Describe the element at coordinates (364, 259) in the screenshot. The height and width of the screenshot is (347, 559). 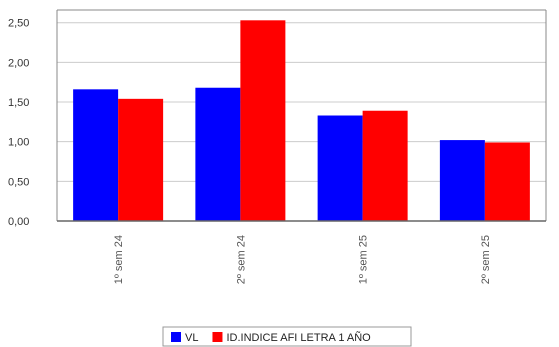
I see `category-label: 1º sem 25` at that location.